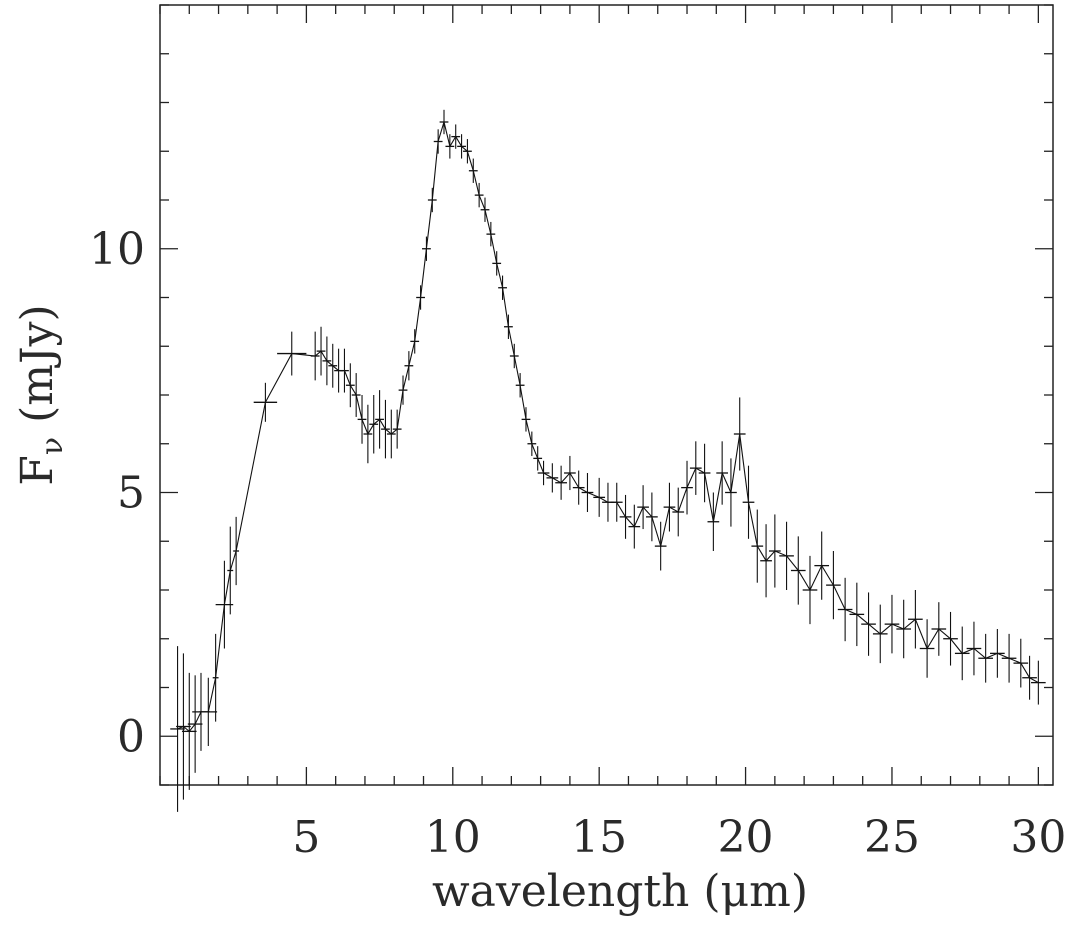  I want to click on x-tick-labels: 5 10 15 20 25 30, so click(679, 837).